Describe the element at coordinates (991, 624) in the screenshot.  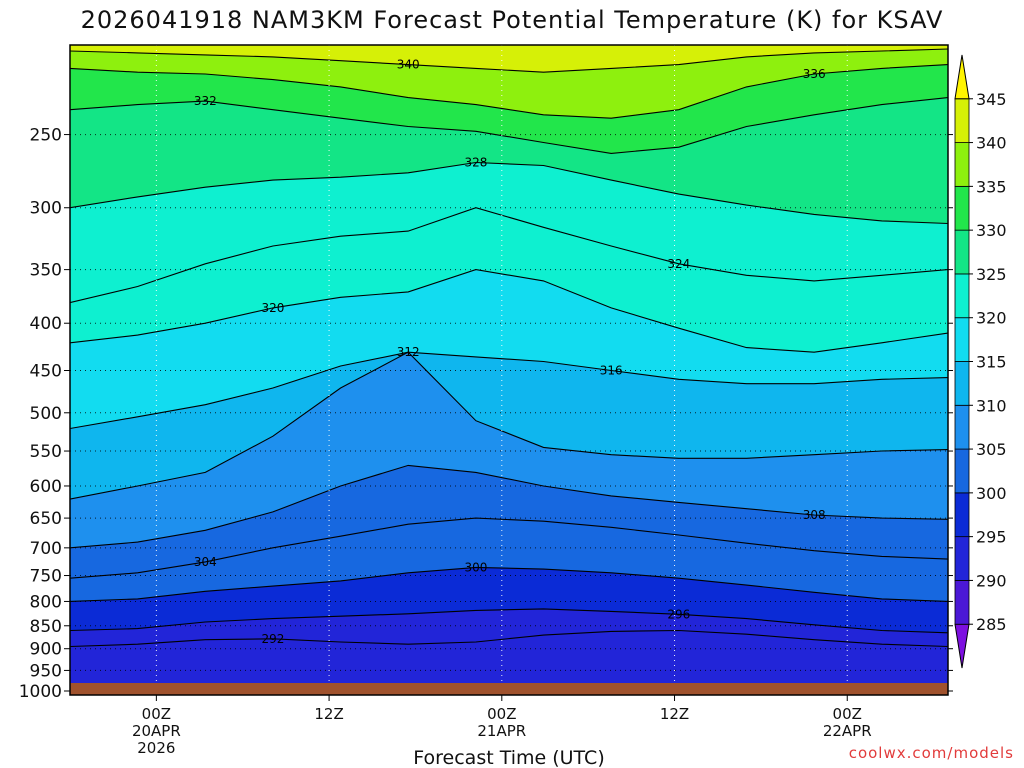
I see `colorbar-label-285: 285` at that location.